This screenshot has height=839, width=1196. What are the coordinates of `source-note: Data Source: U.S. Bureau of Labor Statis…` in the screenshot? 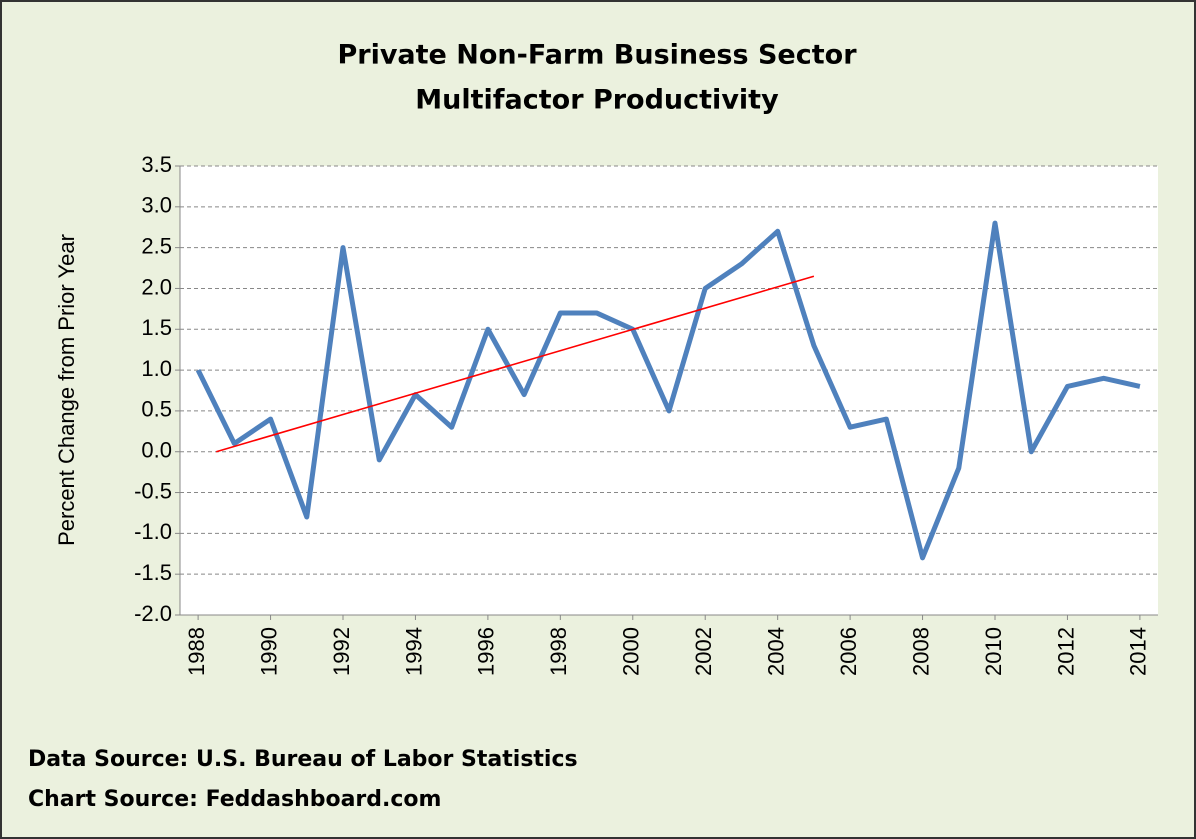 It's located at (303, 759).